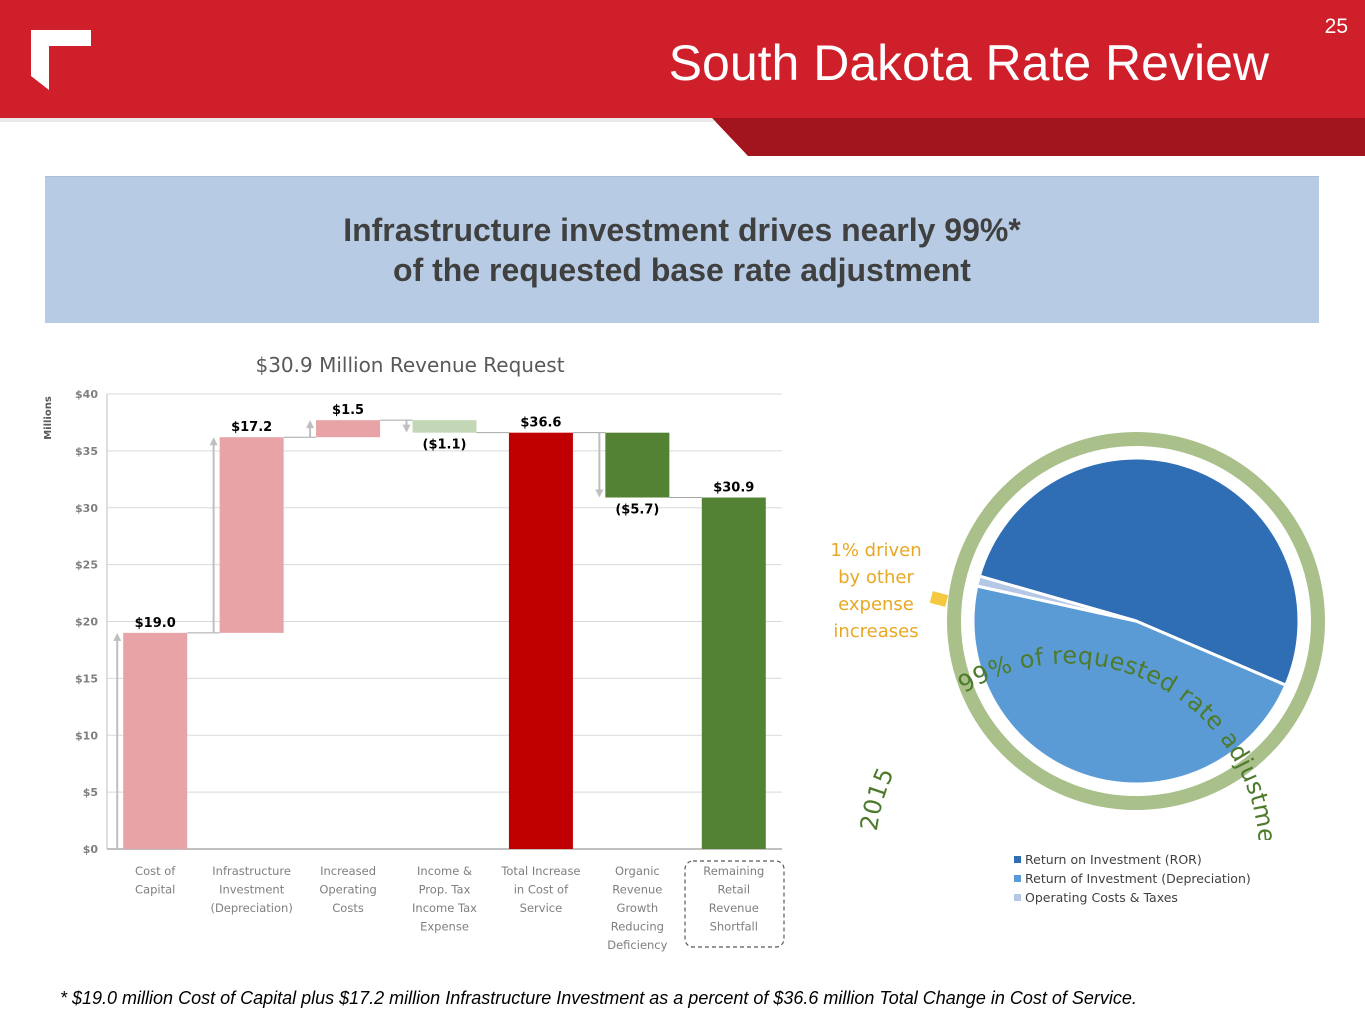 This screenshot has width=1365, height=1024. I want to click on pie-slice-depreciation, so click(1129, 685).